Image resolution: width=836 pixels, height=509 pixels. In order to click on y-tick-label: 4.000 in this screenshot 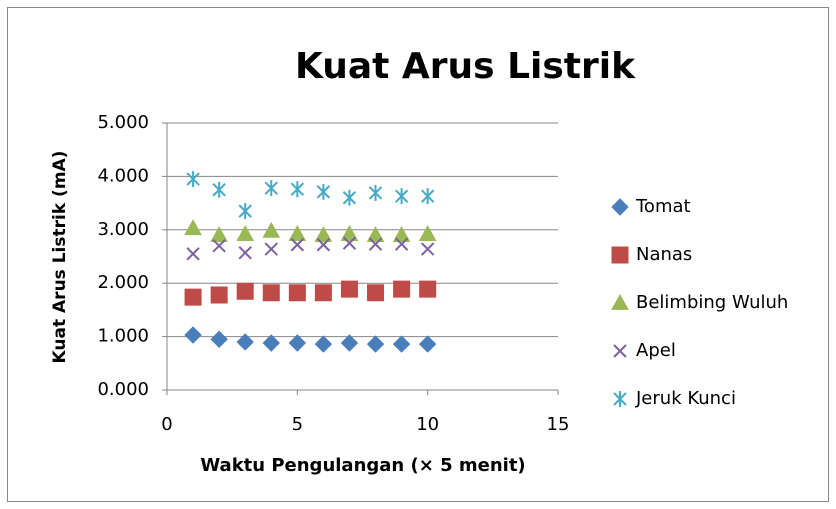, I will do `click(123, 175)`.